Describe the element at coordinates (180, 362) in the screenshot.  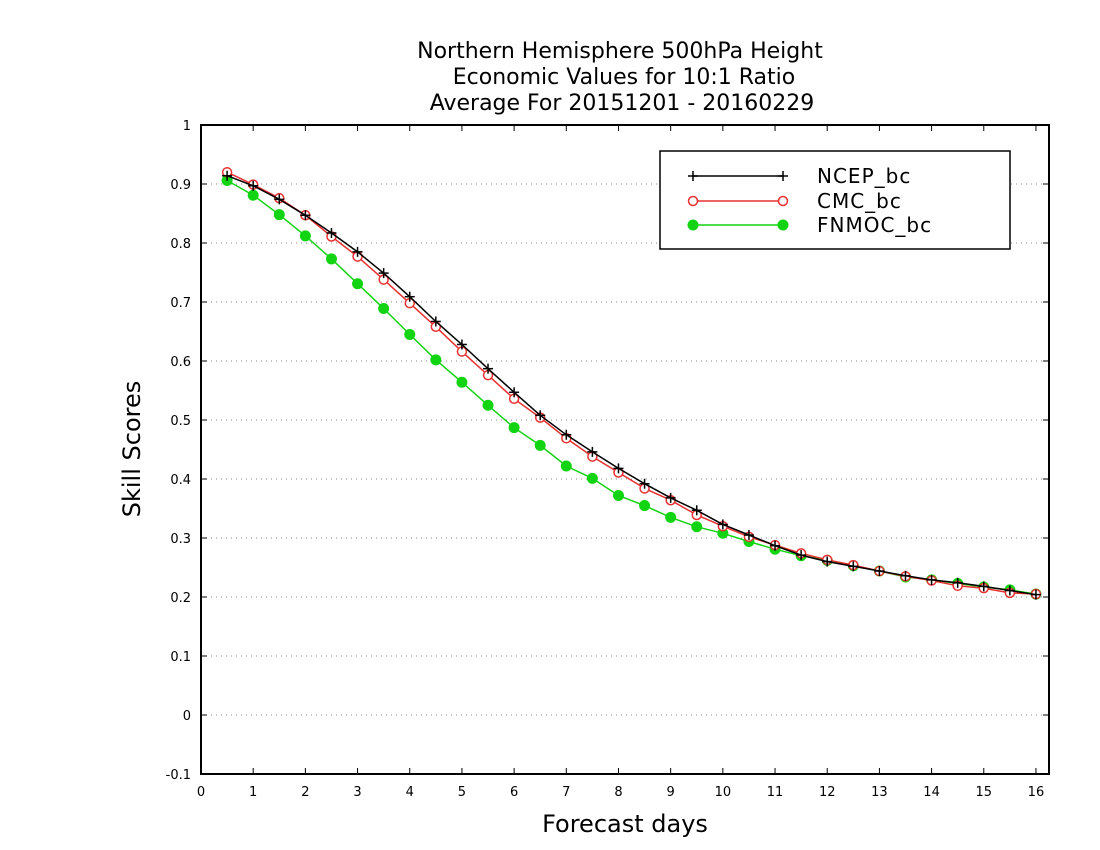
I see `y-tick-label: 0.6` at that location.